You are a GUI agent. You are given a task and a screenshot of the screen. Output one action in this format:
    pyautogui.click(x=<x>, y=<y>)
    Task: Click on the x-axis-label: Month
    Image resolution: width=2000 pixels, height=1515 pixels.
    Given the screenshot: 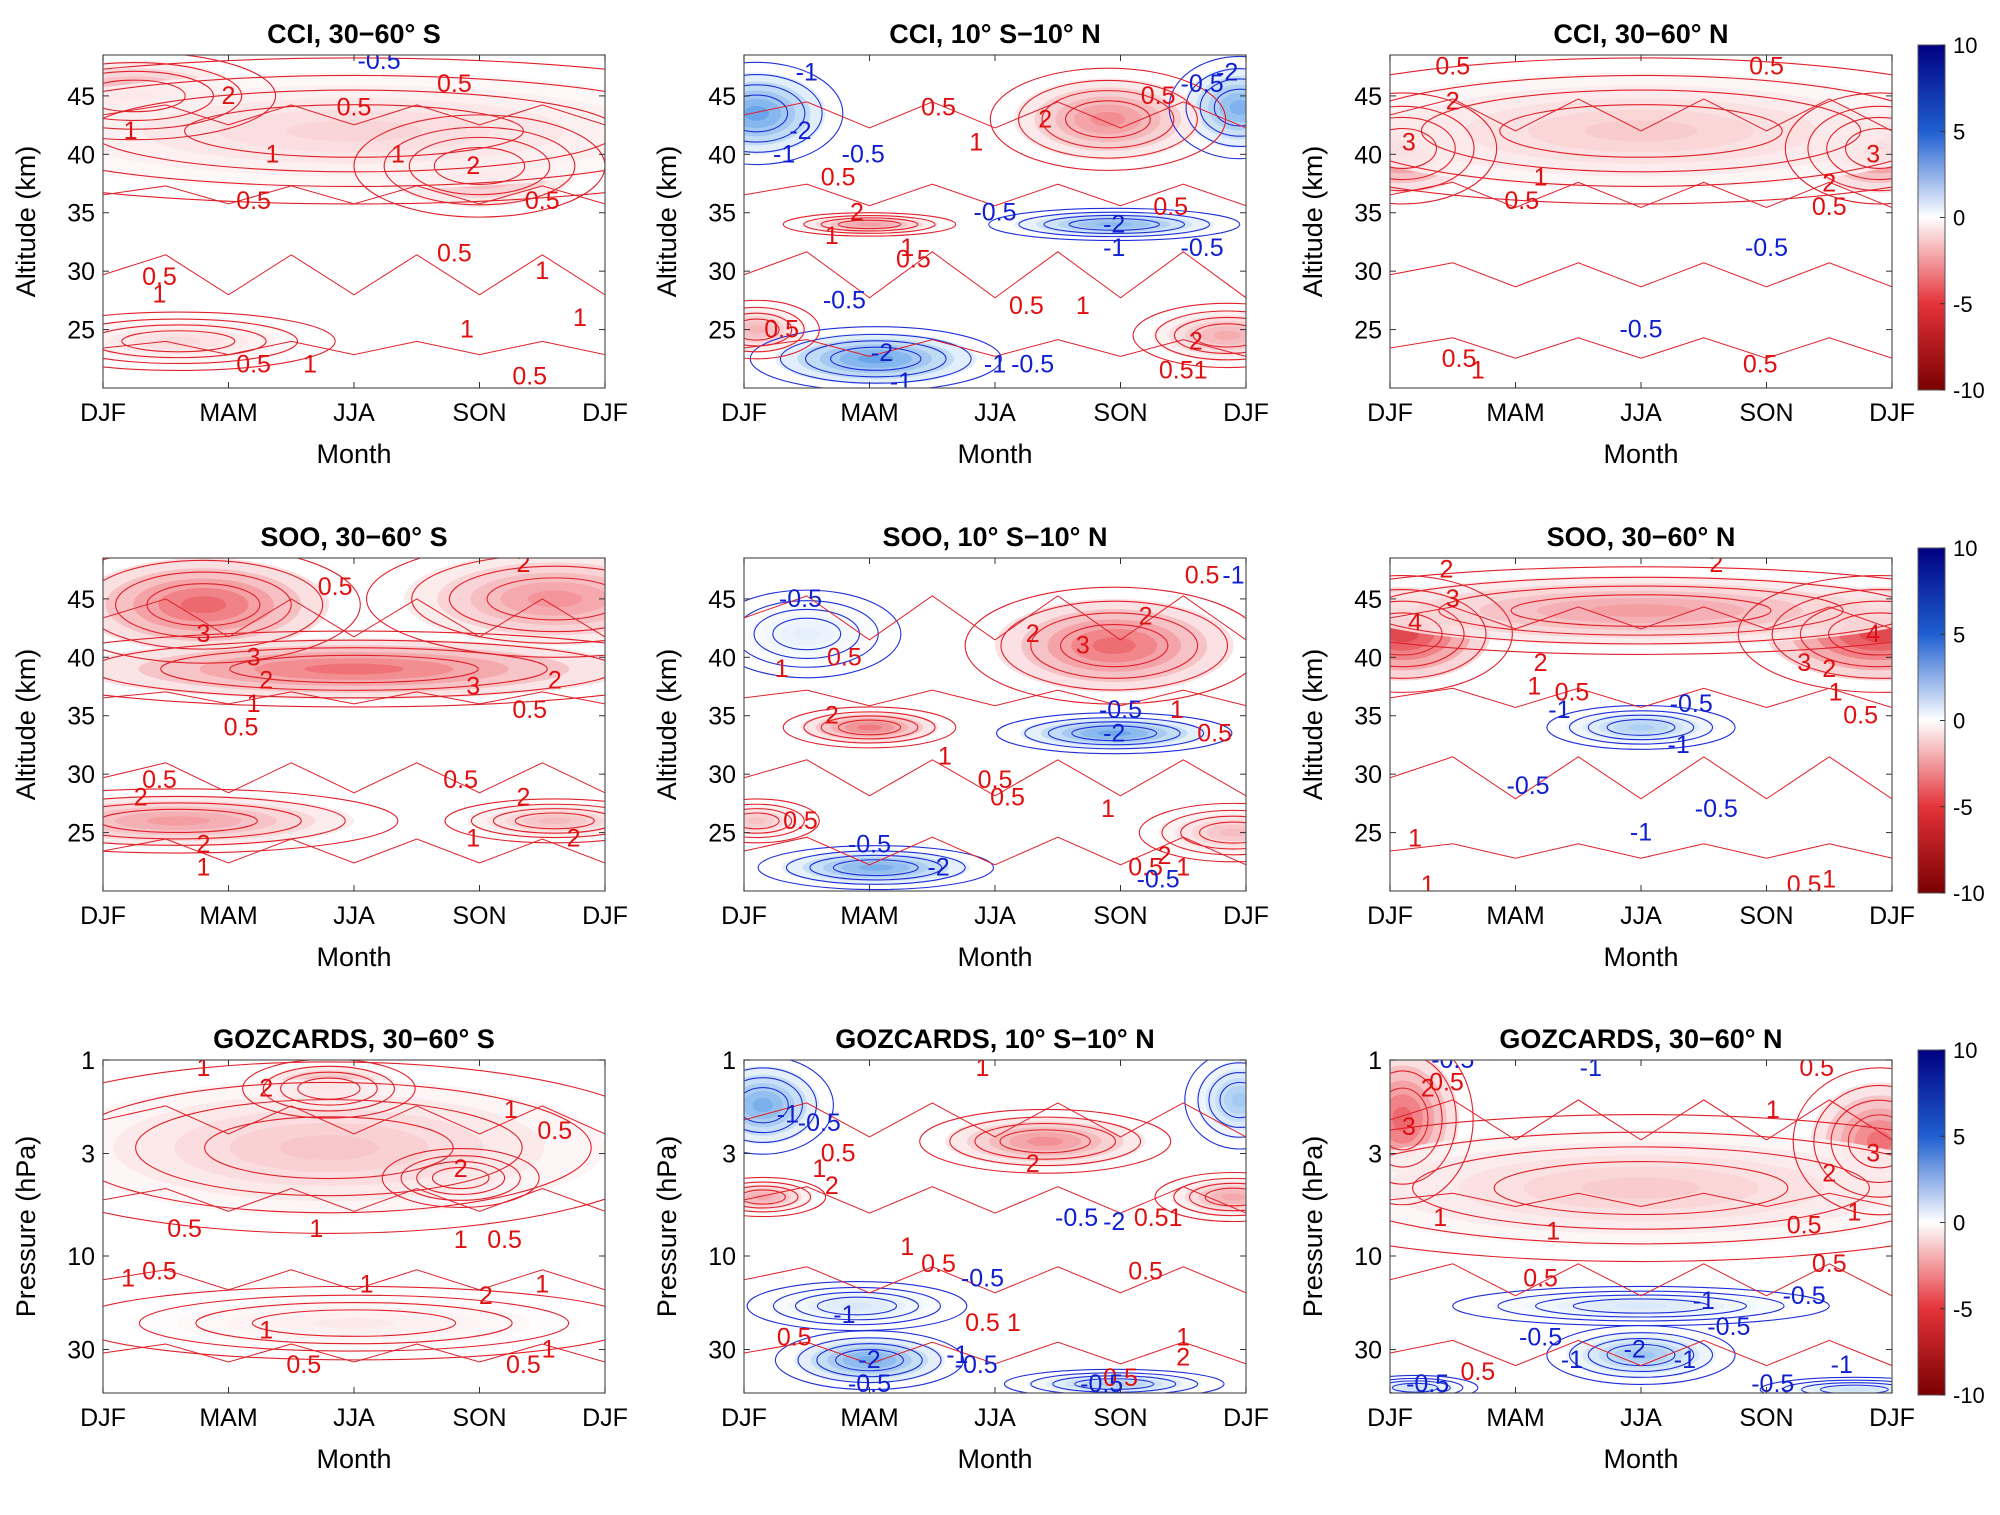 What is the action you would take?
    pyautogui.click(x=353, y=957)
    